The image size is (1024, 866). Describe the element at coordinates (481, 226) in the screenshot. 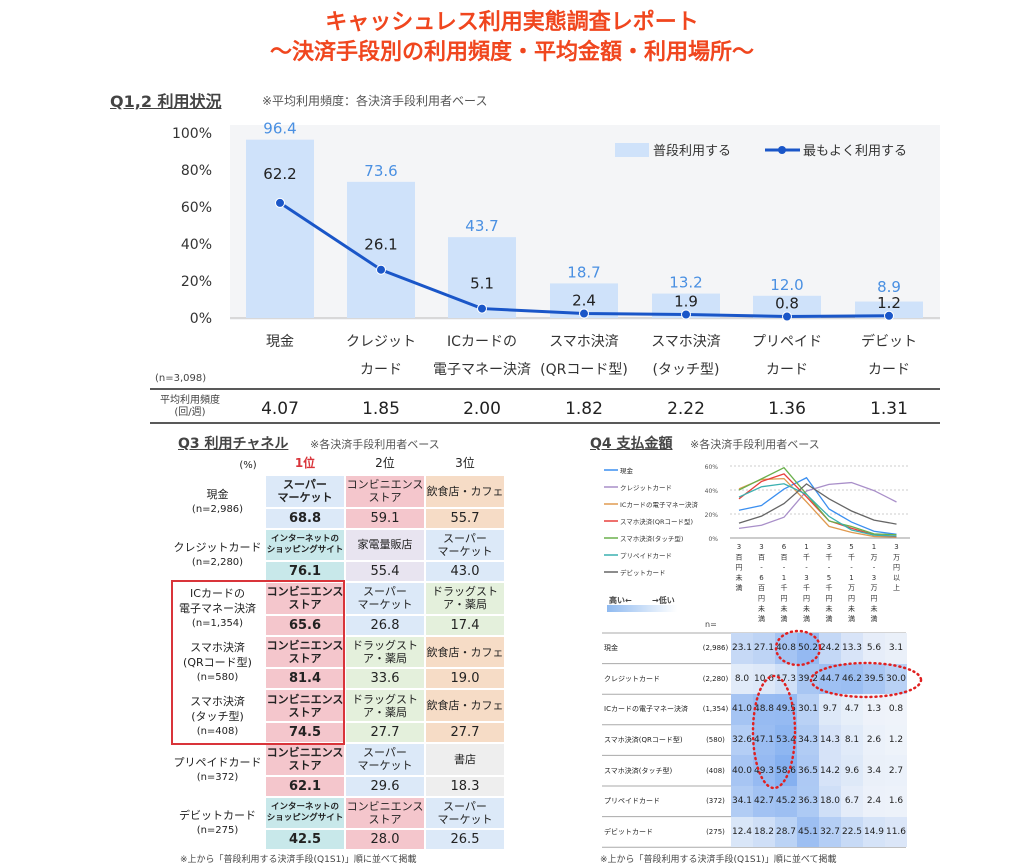

I see `bar-data-label: 43.7` at that location.